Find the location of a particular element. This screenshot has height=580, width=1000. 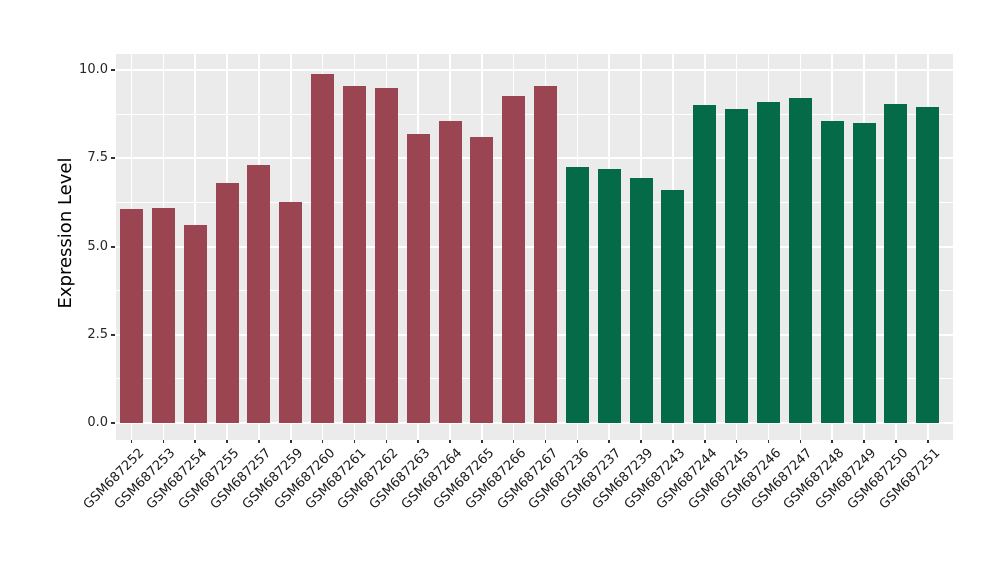

bar-GSM687244 is located at coordinates (705, 264).